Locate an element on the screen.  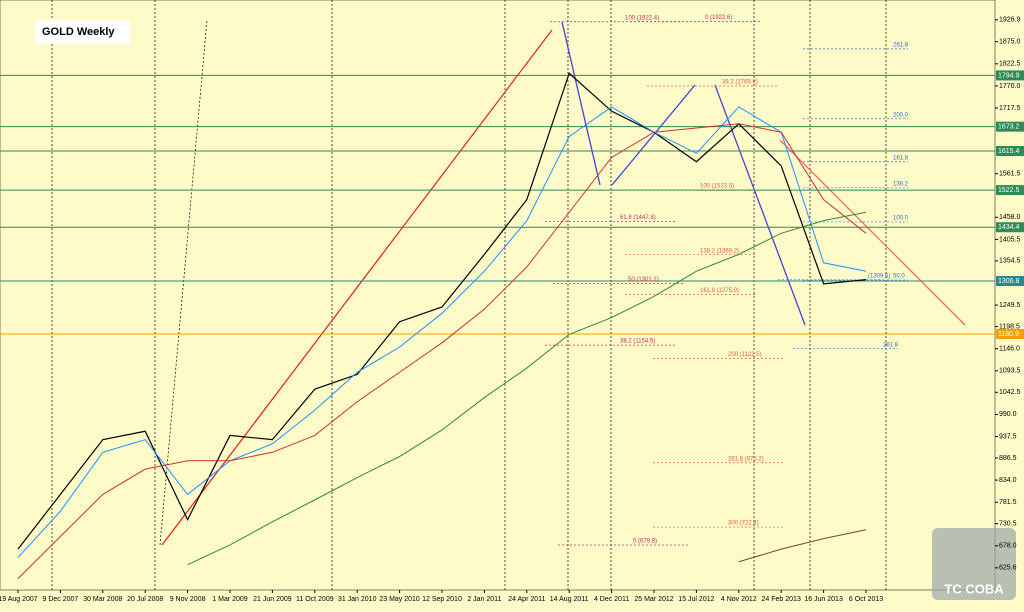
y-tick-label: 1770.0 is located at coordinates (1010, 86).